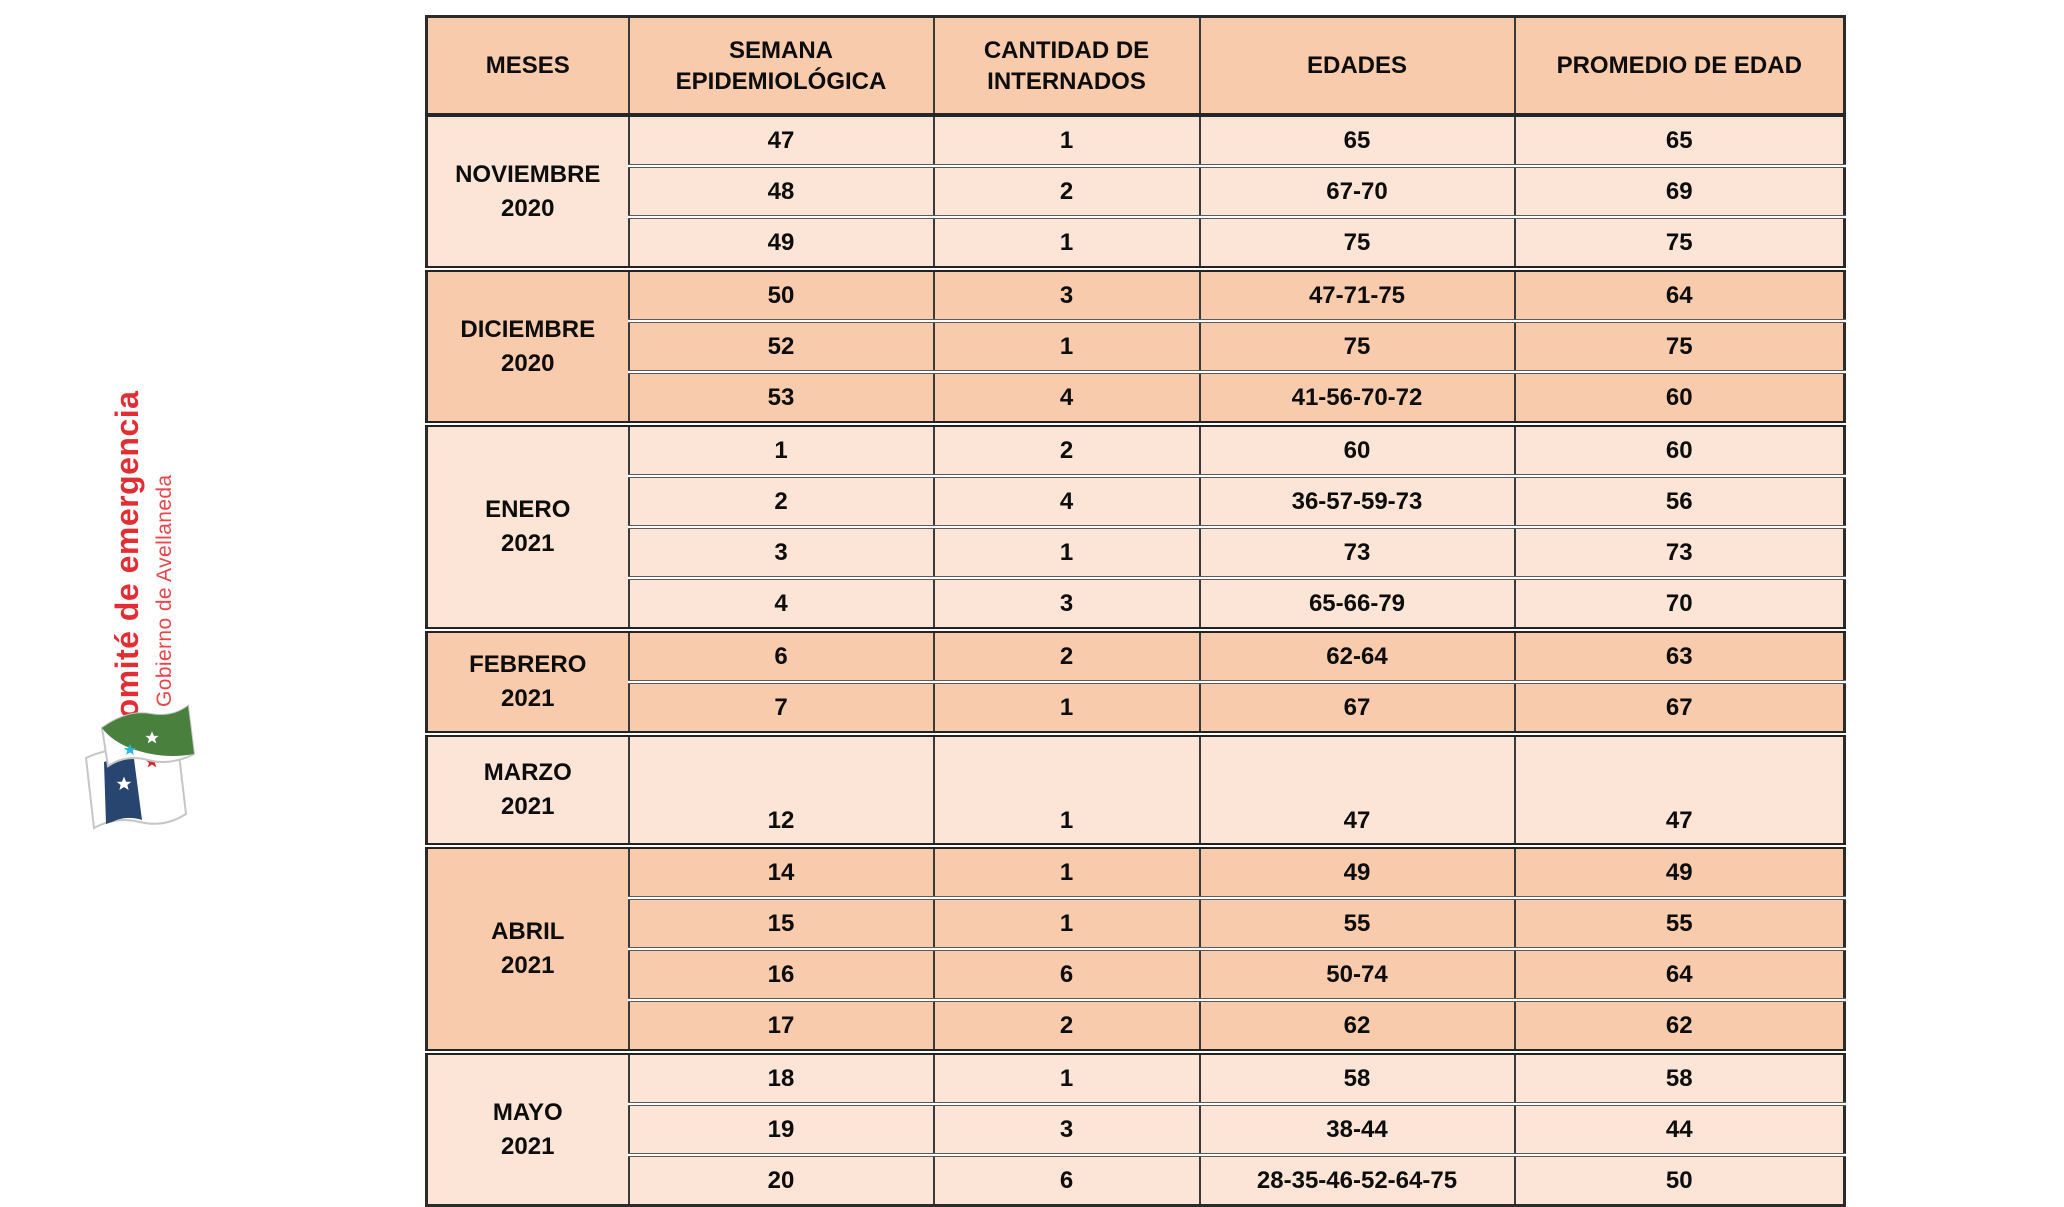 The width and height of the screenshot is (2064, 1207). I want to click on week-cell: 47, so click(781, 140).